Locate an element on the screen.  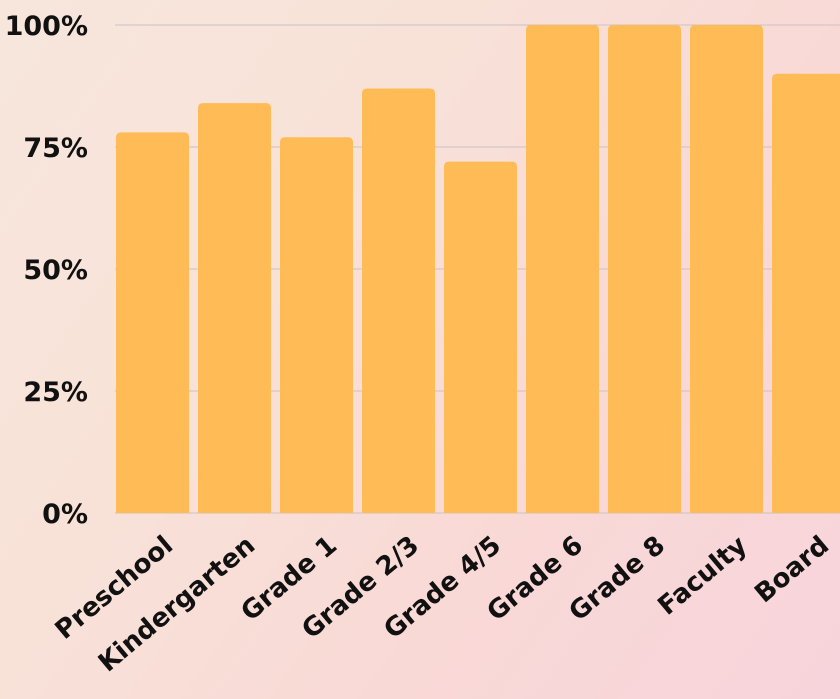
x-tick-label-faculty: Faculty is located at coordinates (703, 575).